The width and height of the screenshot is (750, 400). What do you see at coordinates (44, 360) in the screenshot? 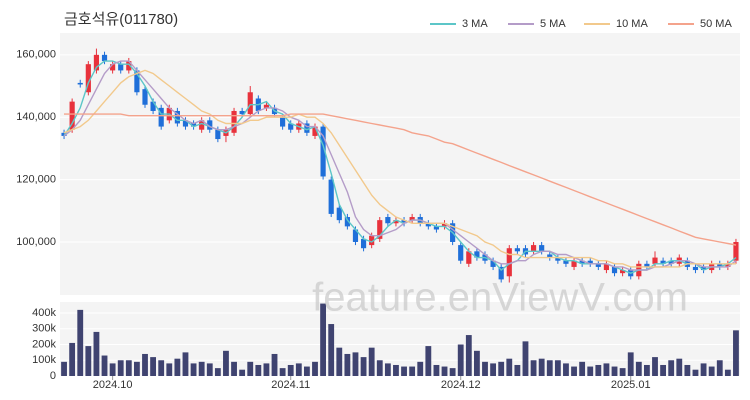
I see `y-tick-label: 100k` at bounding box center [44, 360].